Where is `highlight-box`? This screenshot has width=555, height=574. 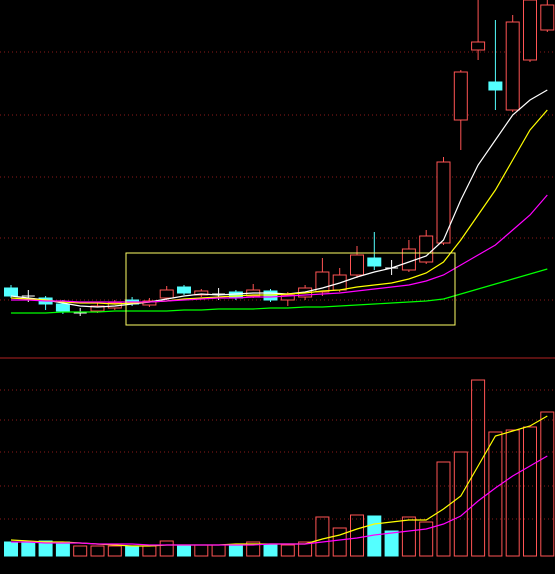
highlight-box is located at coordinates (290, 289).